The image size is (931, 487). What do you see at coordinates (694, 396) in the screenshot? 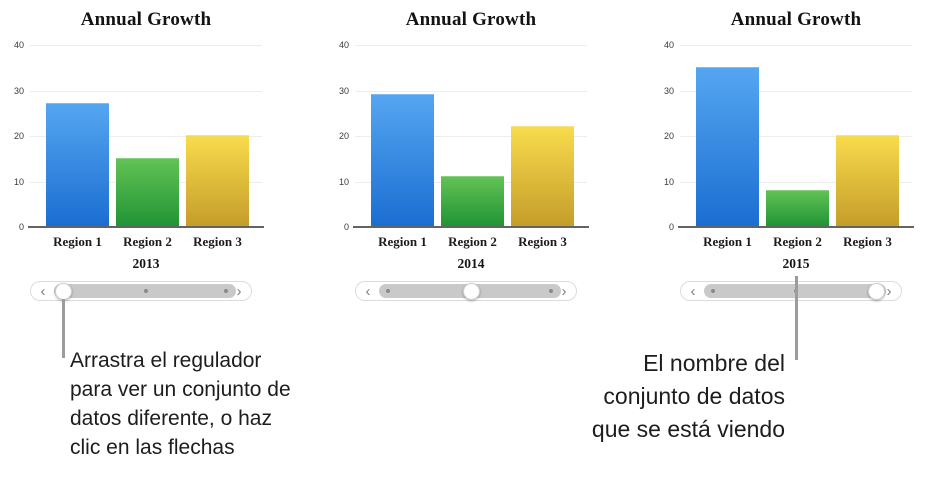
I see `callout-text-line: conjunto de datos` at bounding box center [694, 396].